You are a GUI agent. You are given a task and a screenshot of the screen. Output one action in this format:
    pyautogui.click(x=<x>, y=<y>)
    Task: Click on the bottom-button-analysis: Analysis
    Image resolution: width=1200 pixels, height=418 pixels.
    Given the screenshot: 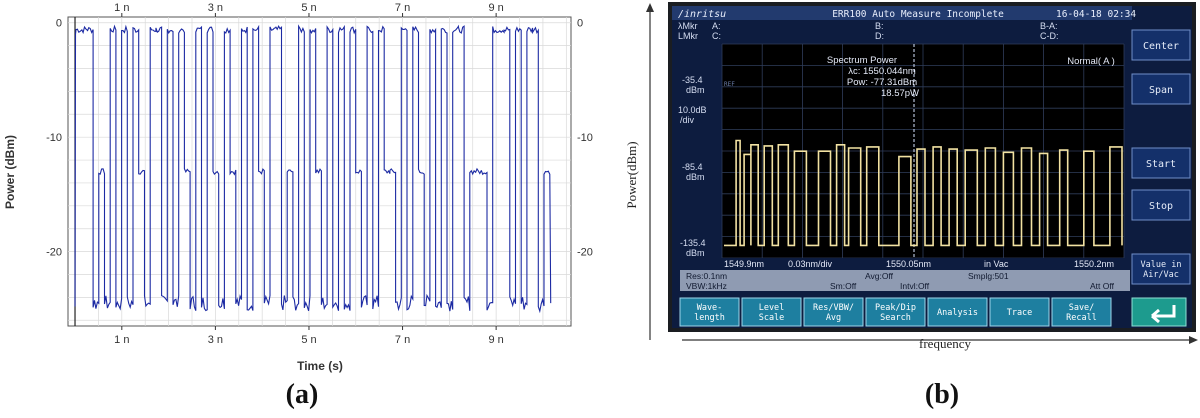 What is the action you would take?
    pyautogui.click(x=957, y=312)
    